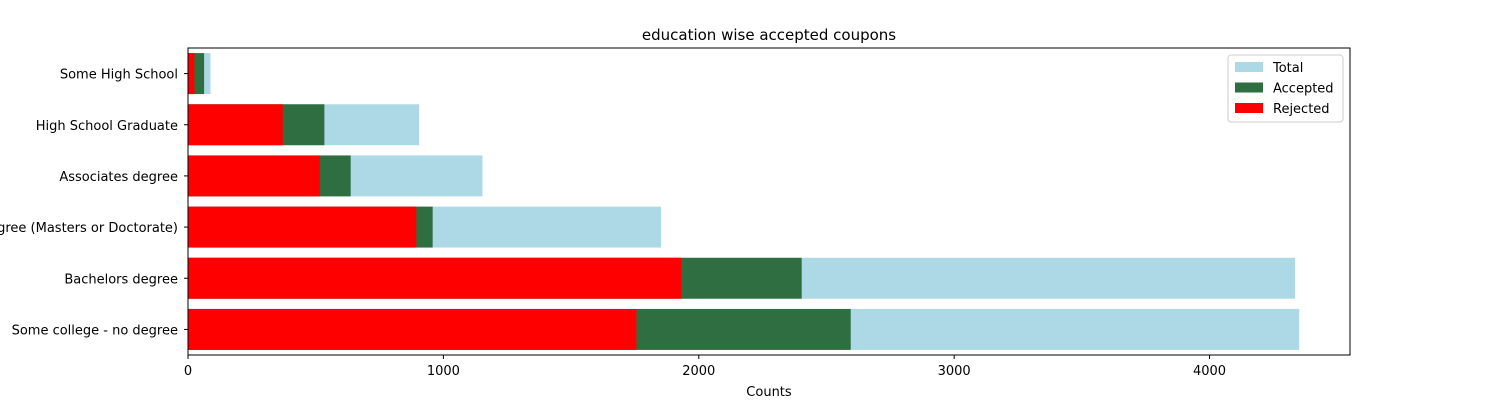 The height and width of the screenshot is (400, 1500). I want to click on x-tick-label: 0, so click(188, 371).